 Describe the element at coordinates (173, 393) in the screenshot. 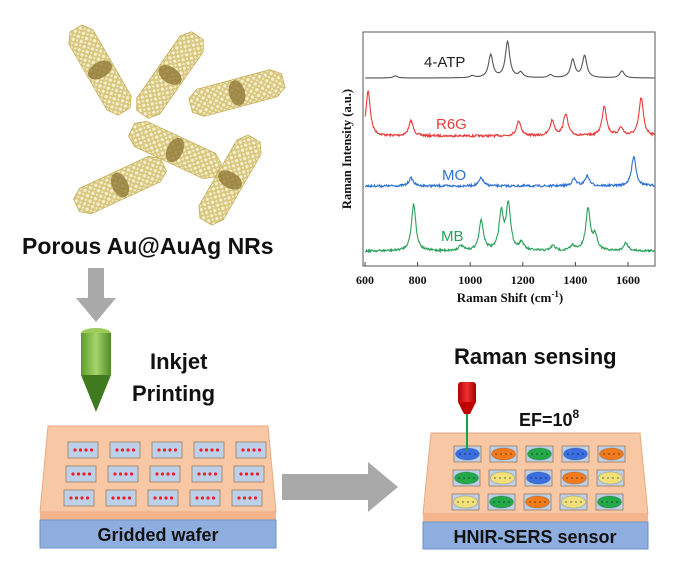

I see `printing-label-line2: Printing` at that location.